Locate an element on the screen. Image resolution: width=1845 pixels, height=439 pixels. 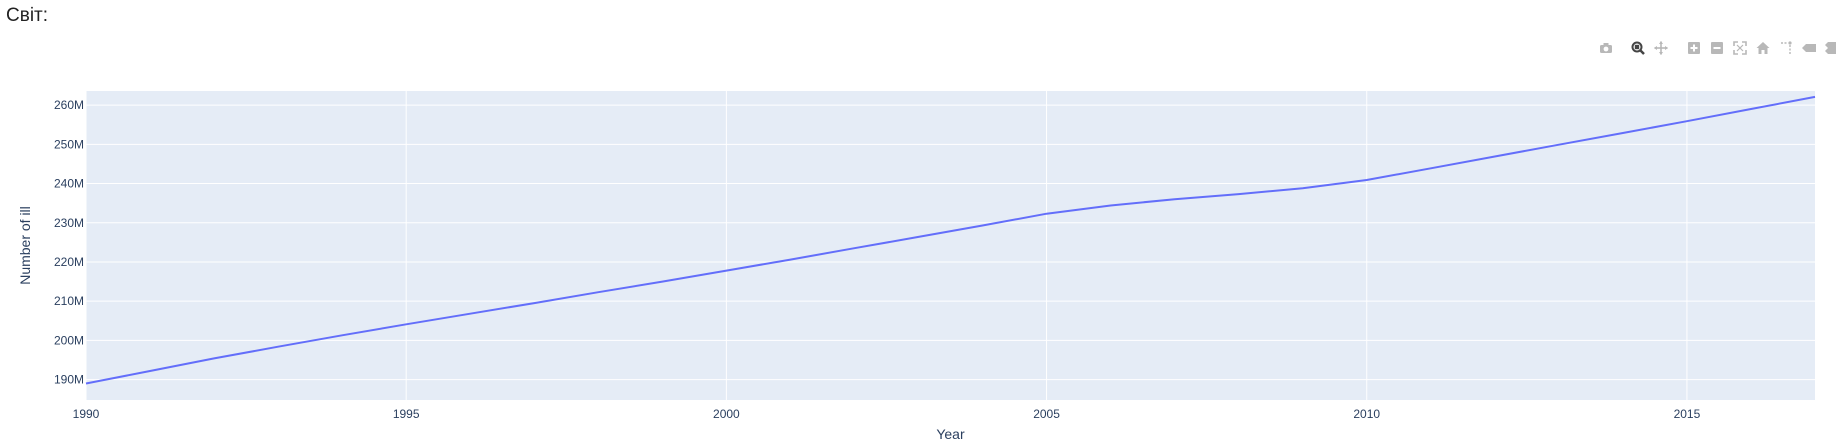
home-icon is located at coordinates (1762, 48).